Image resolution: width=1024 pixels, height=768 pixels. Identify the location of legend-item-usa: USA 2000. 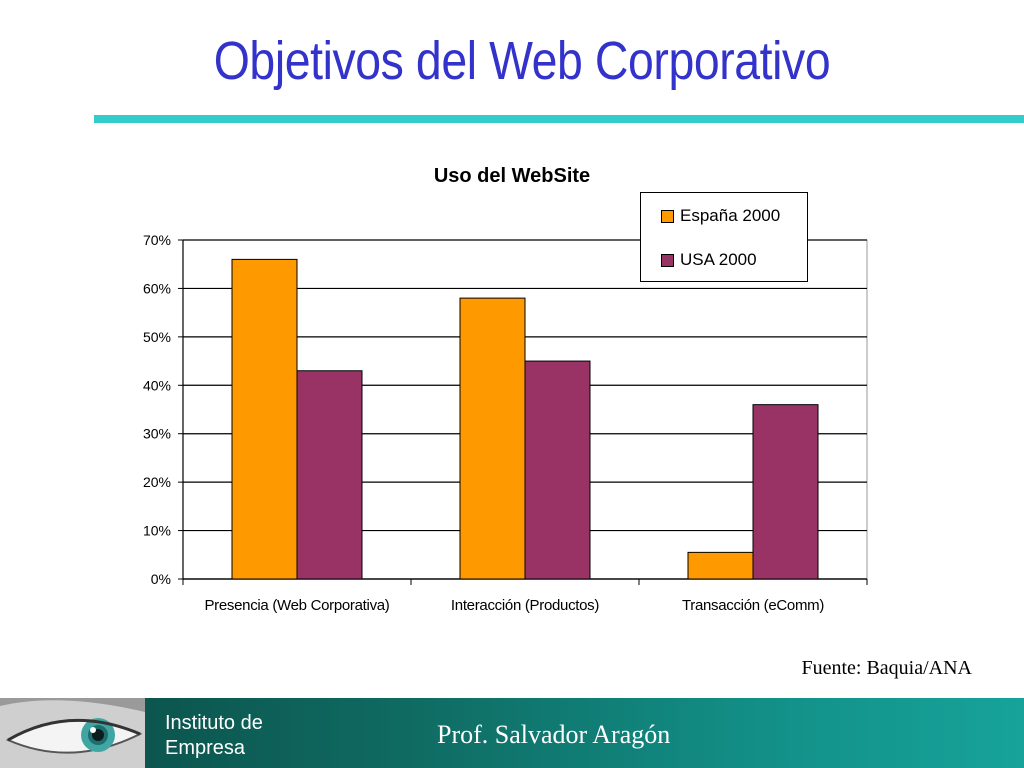
(709, 260).